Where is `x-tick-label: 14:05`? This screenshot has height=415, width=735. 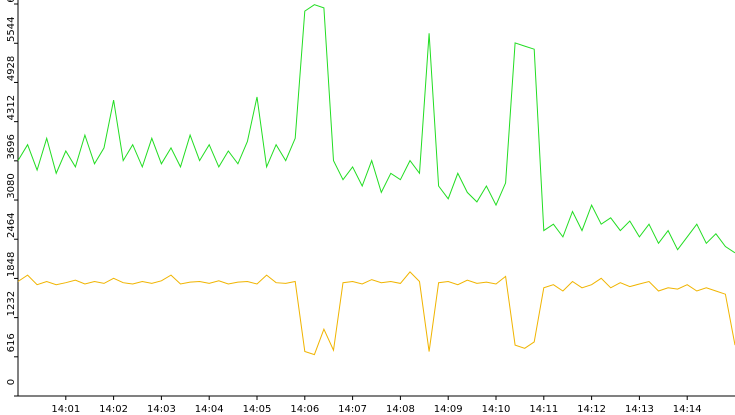 x-tick-label: 14:05 is located at coordinates (257, 409).